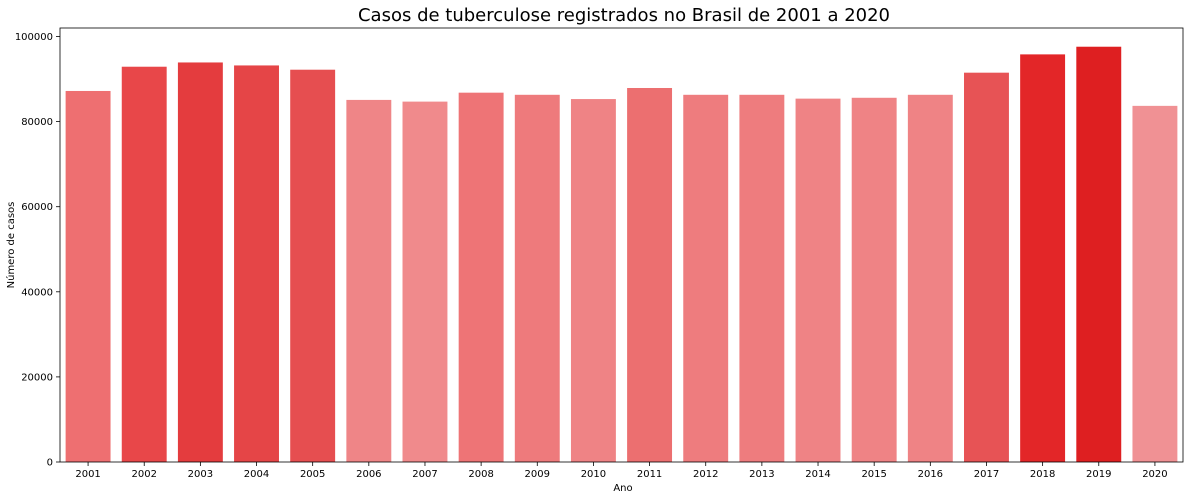  What do you see at coordinates (200, 262) in the screenshot?
I see `bar-2003` at bounding box center [200, 262].